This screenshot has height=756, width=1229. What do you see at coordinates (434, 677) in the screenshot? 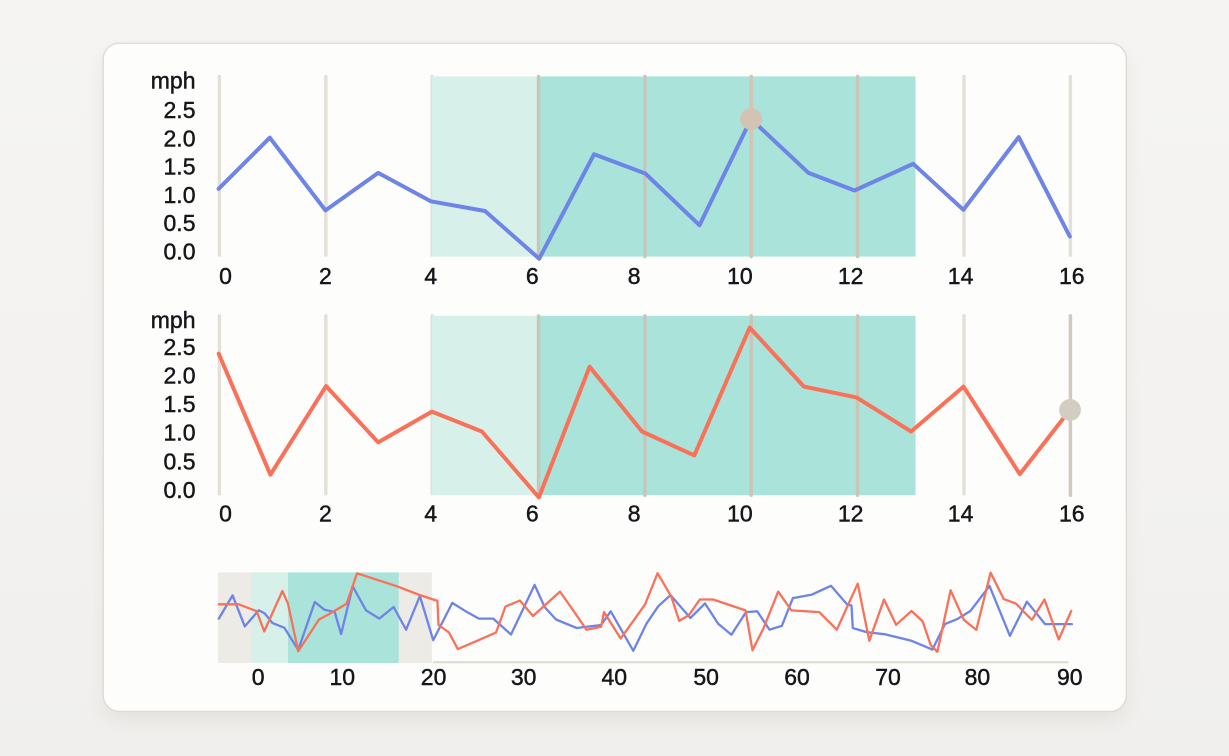
I see `svg-text: 20` at bounding box center [434, 677].